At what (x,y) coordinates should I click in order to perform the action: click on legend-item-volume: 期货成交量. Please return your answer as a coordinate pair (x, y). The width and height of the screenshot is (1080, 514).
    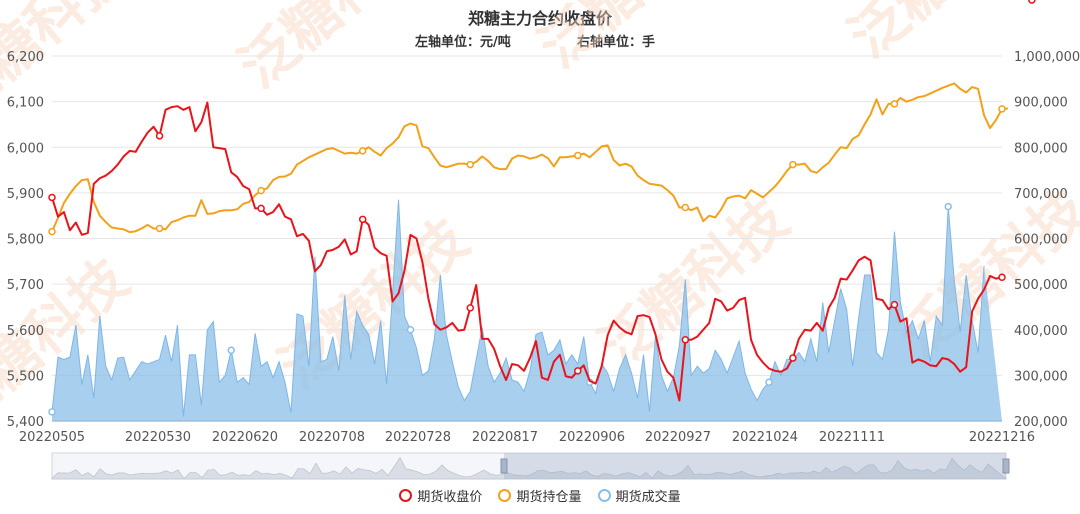
    Looking at the image, I should click on (639, 495).